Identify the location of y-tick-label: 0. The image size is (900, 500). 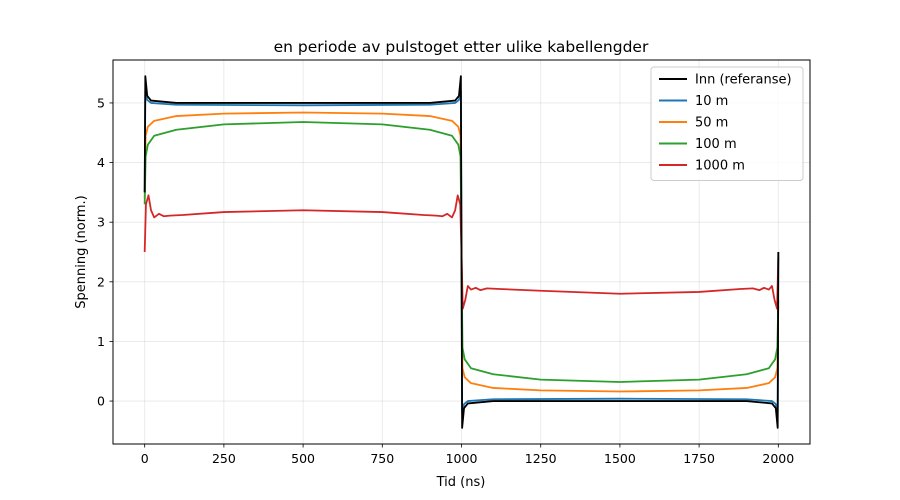
(101, 401).